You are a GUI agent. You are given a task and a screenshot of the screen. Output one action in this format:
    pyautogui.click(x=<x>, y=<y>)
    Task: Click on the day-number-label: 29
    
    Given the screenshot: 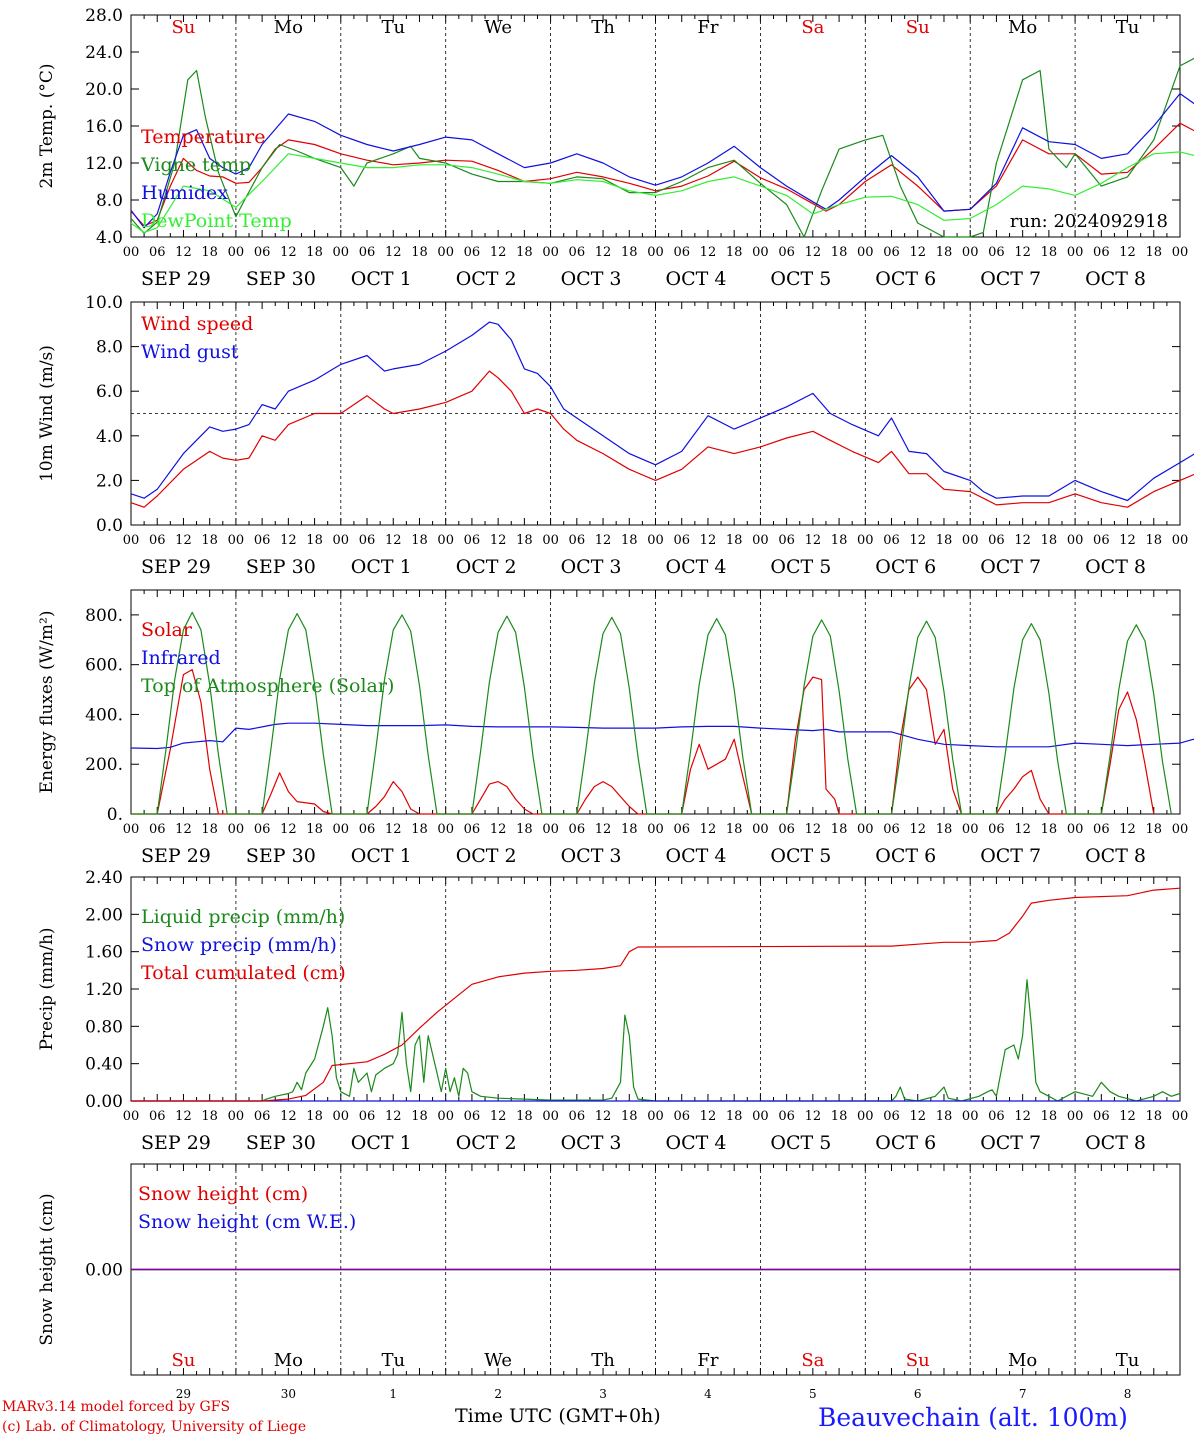 What is the action you would take?
    pyautogui.click(x=183, y=1394)
    